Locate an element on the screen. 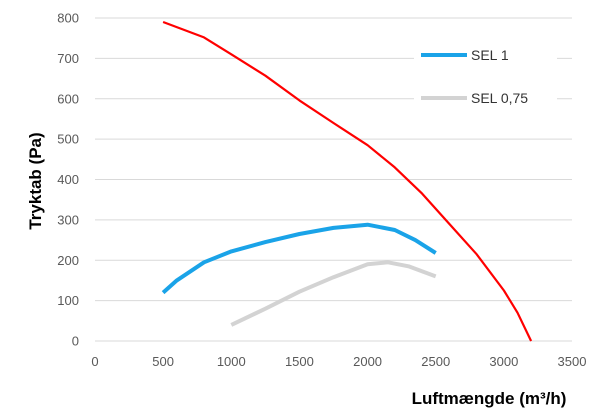  y-tick-label: 400 is located at coordinates (68, 179).